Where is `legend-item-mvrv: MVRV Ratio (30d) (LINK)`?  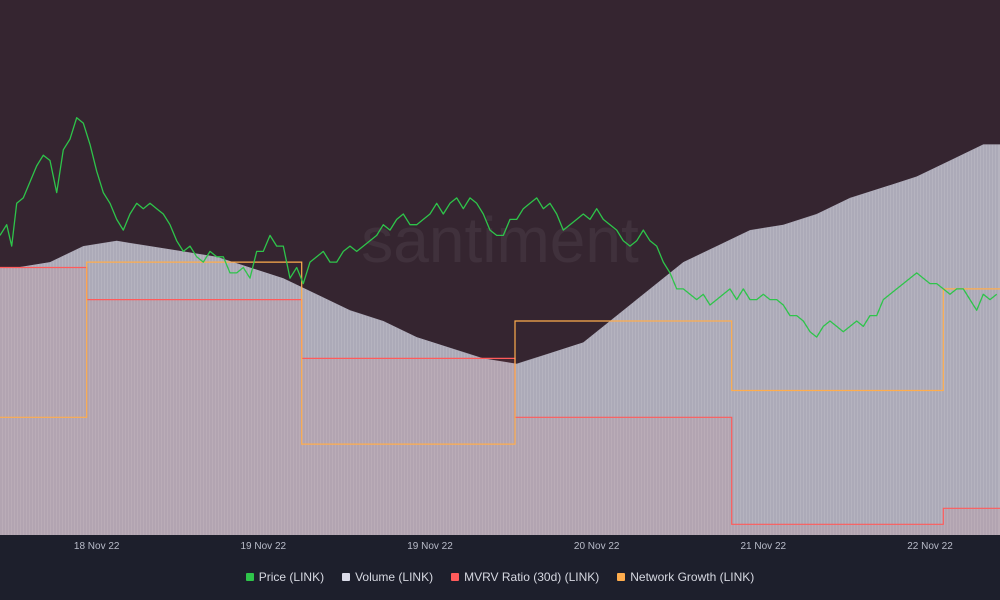
legend-item-mvrv: MVRV Ratio (30d) (LINK) is located at coordinates (525, 577).